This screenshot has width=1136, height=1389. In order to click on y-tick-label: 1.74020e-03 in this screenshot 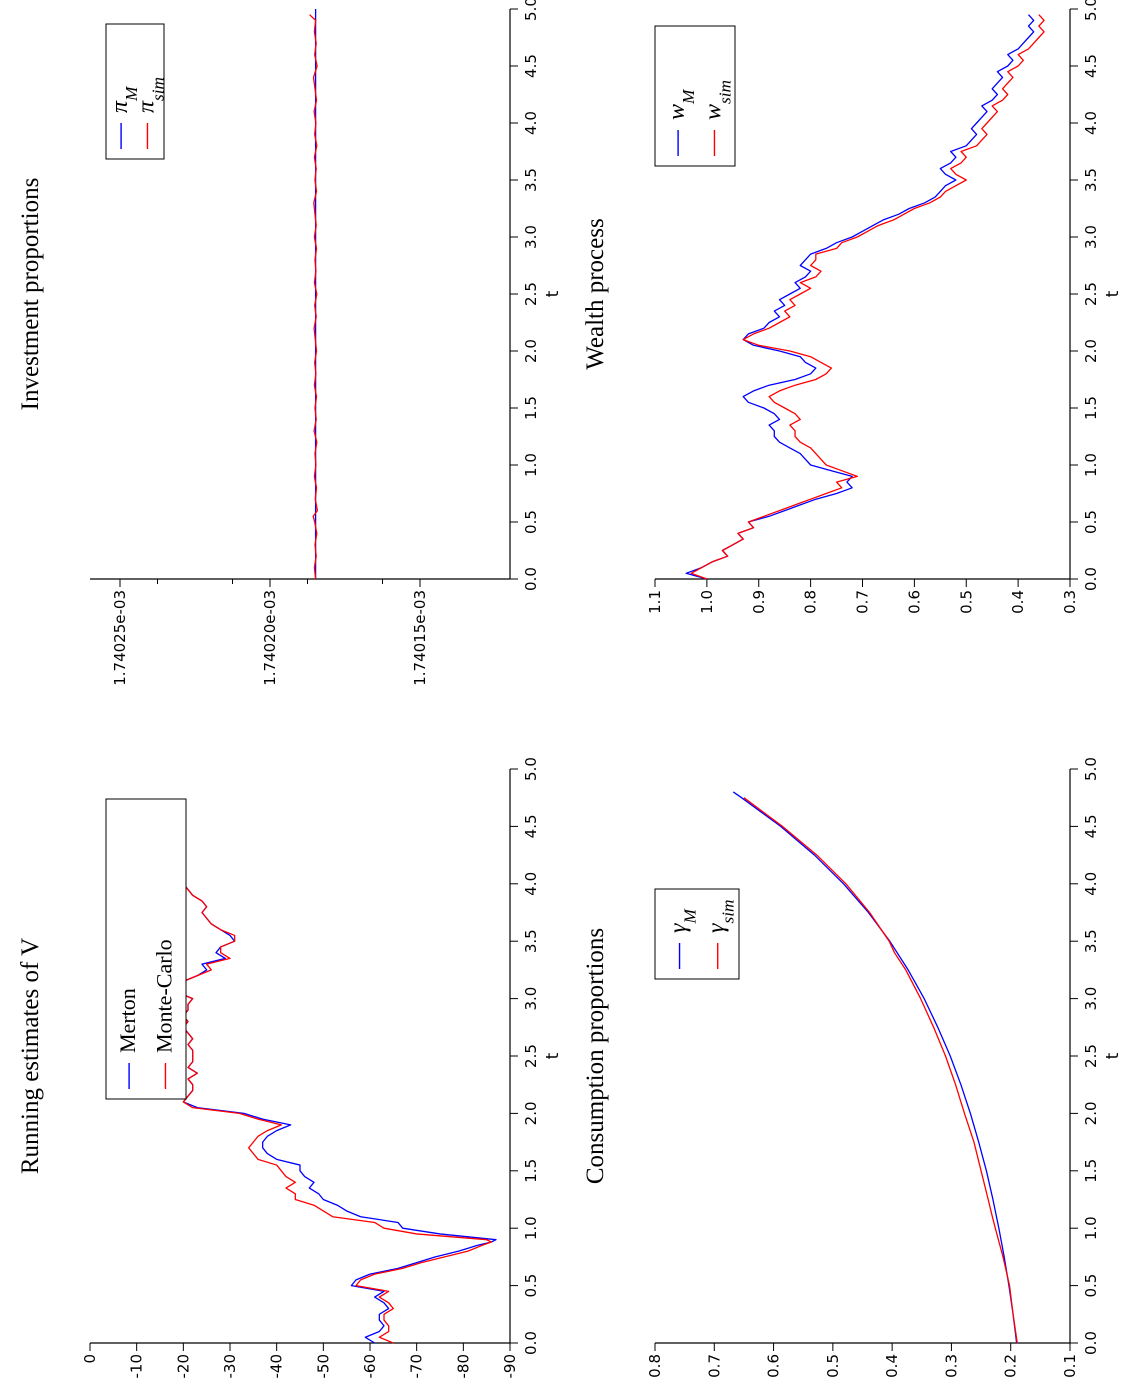, I will do `click(270, 638)`.